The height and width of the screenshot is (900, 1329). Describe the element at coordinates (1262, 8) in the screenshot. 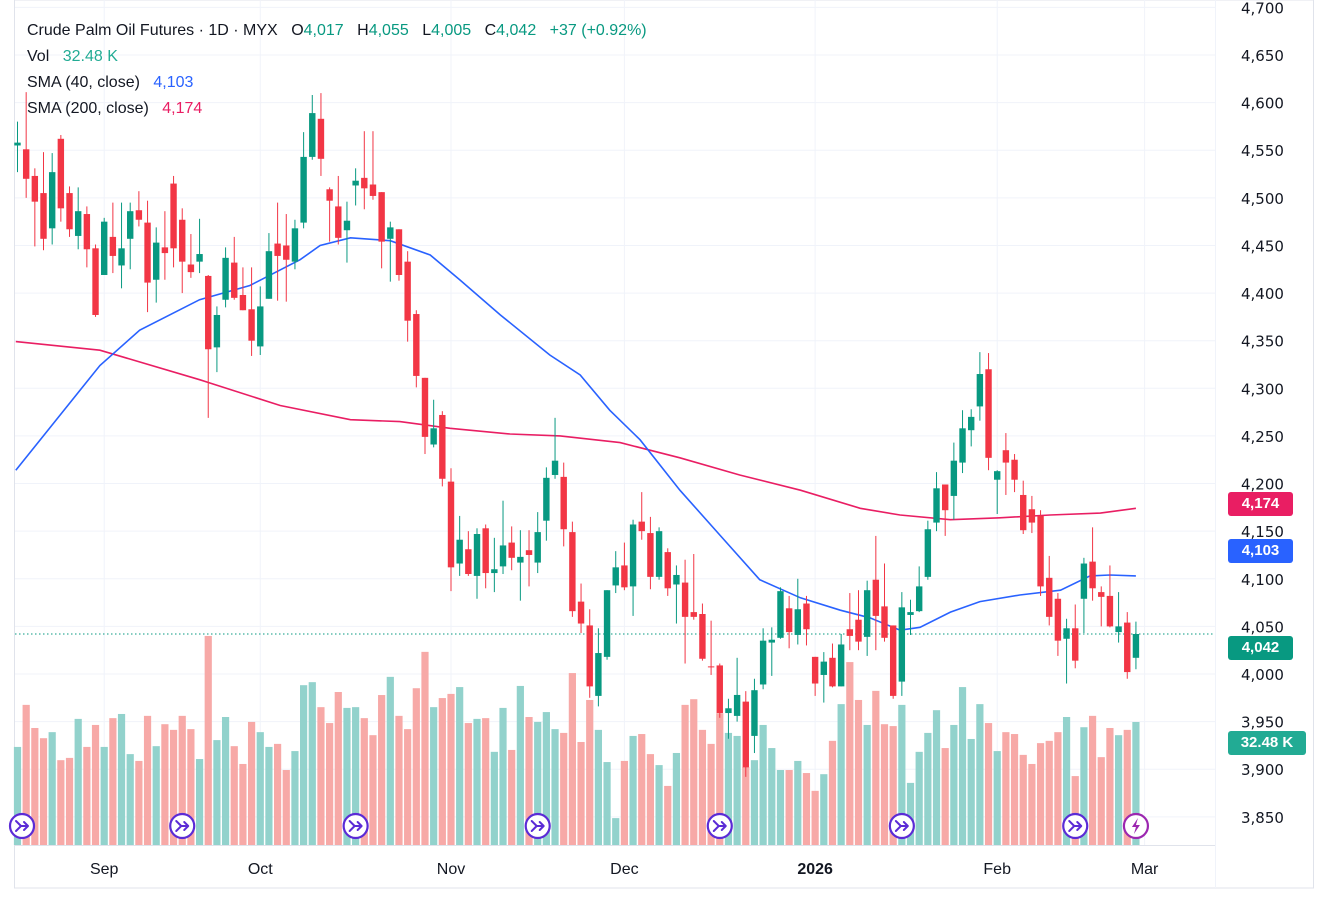

I see `price-tick-label: 4,700` at that location.